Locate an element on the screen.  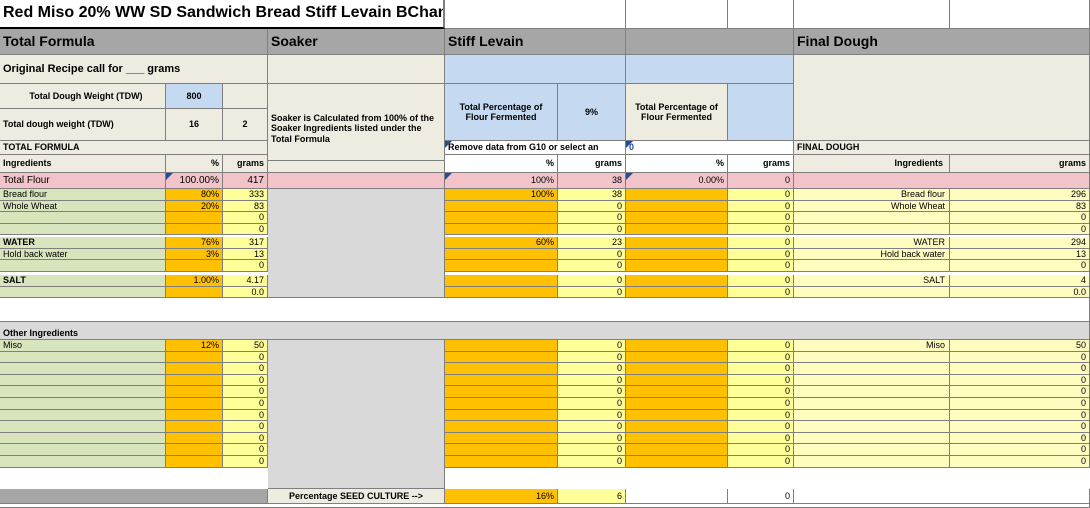
ingredient-label: Hold back water is located at coordinates (83, 254).